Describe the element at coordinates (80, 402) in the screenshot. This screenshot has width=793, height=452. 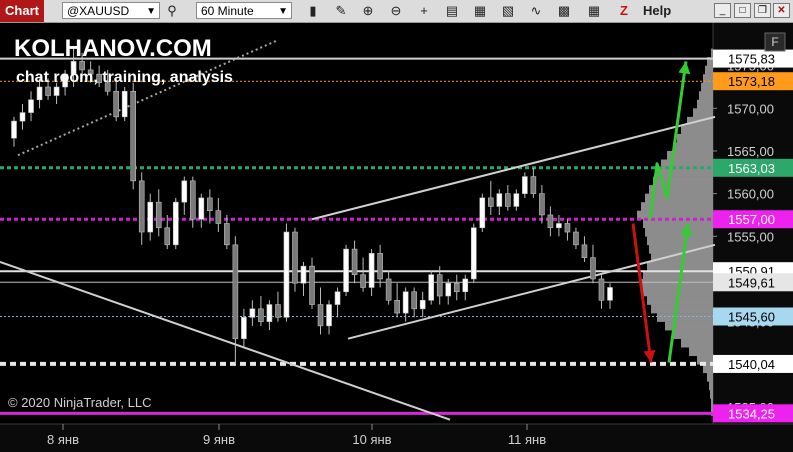
I see `copyright-text: © 2020 NinjaTrader, LLC` at that location.